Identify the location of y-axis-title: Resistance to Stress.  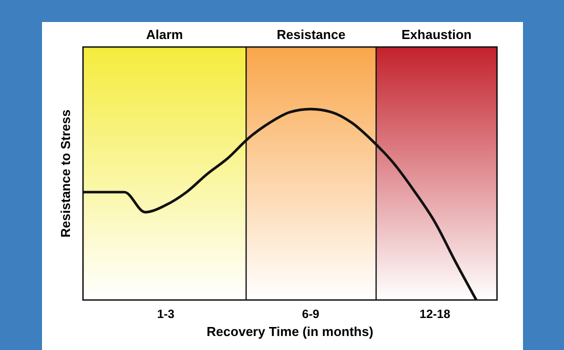
(65, 174).